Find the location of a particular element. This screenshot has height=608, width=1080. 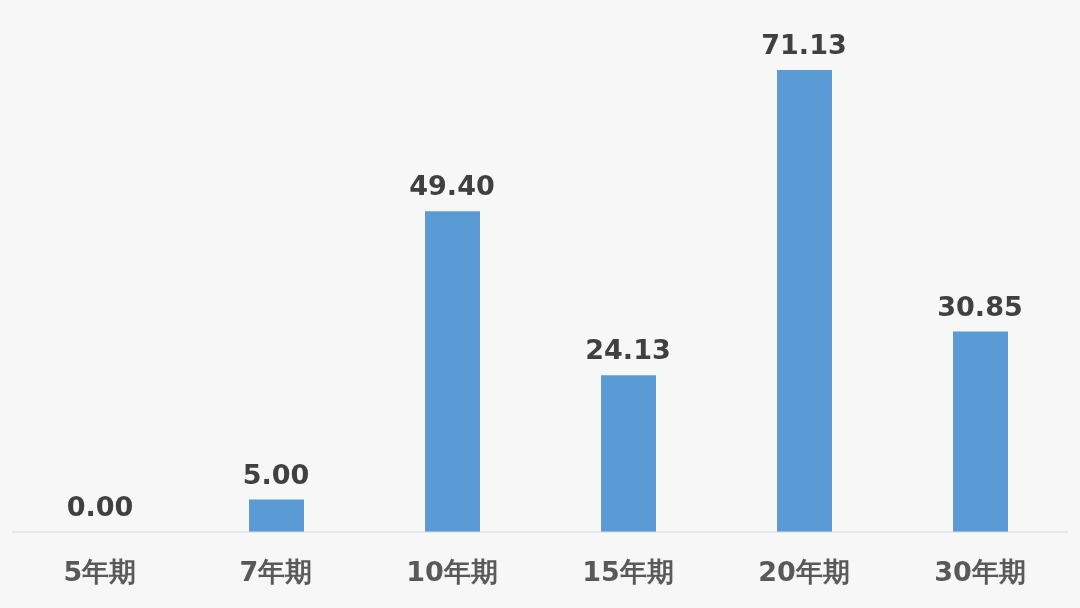

data-label: 0.00 is located at coordinates (100, 506).